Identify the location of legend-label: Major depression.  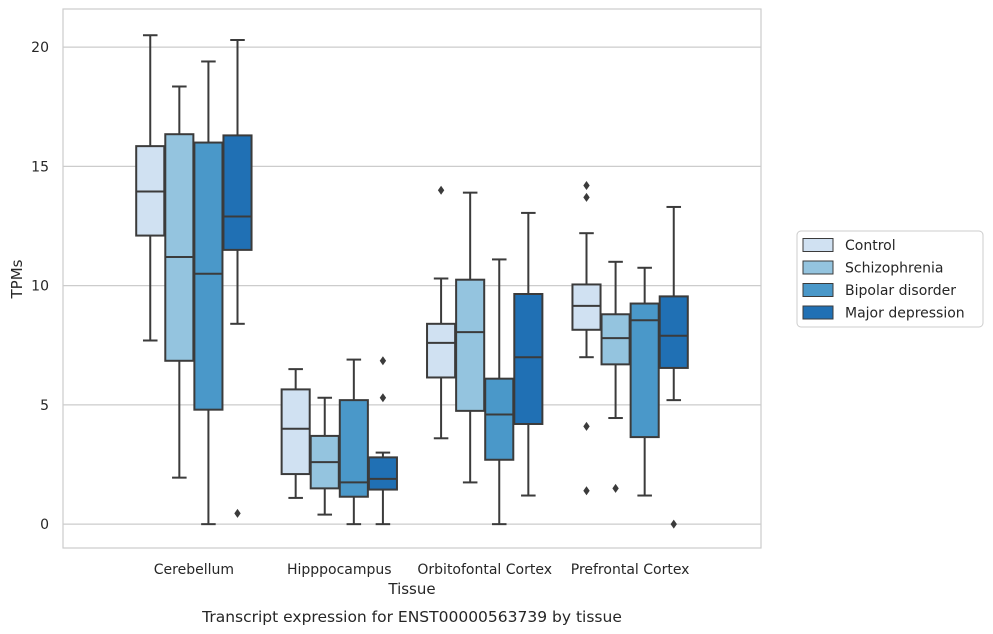
(905, 314).